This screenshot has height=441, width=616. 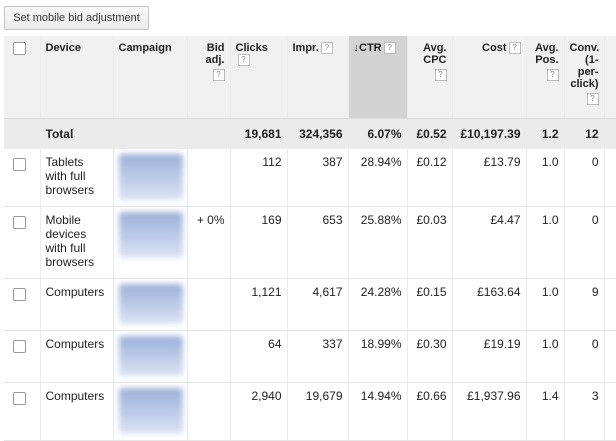 I want to click on total-avg-pos: 1.2, so click(x=545, y=133).